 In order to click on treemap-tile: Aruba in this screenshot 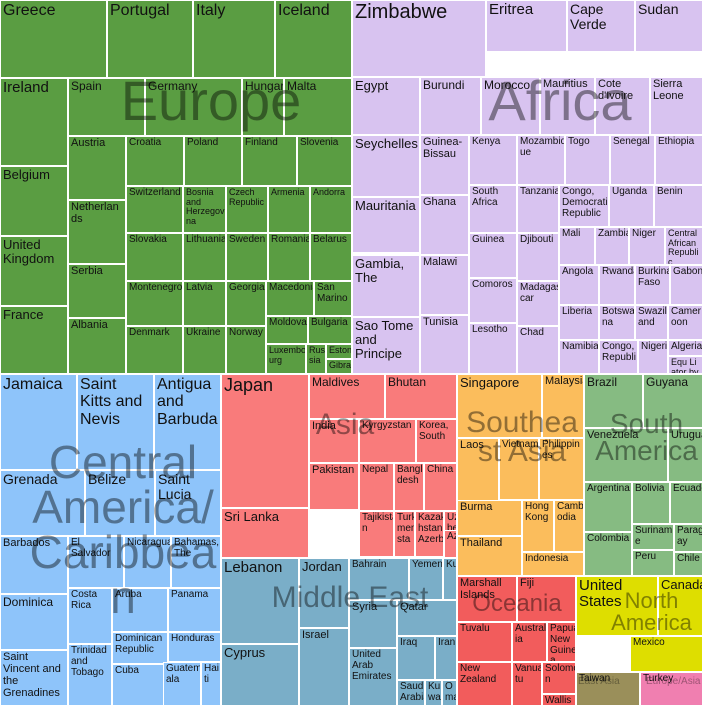, I will do `click(140, 610)`.